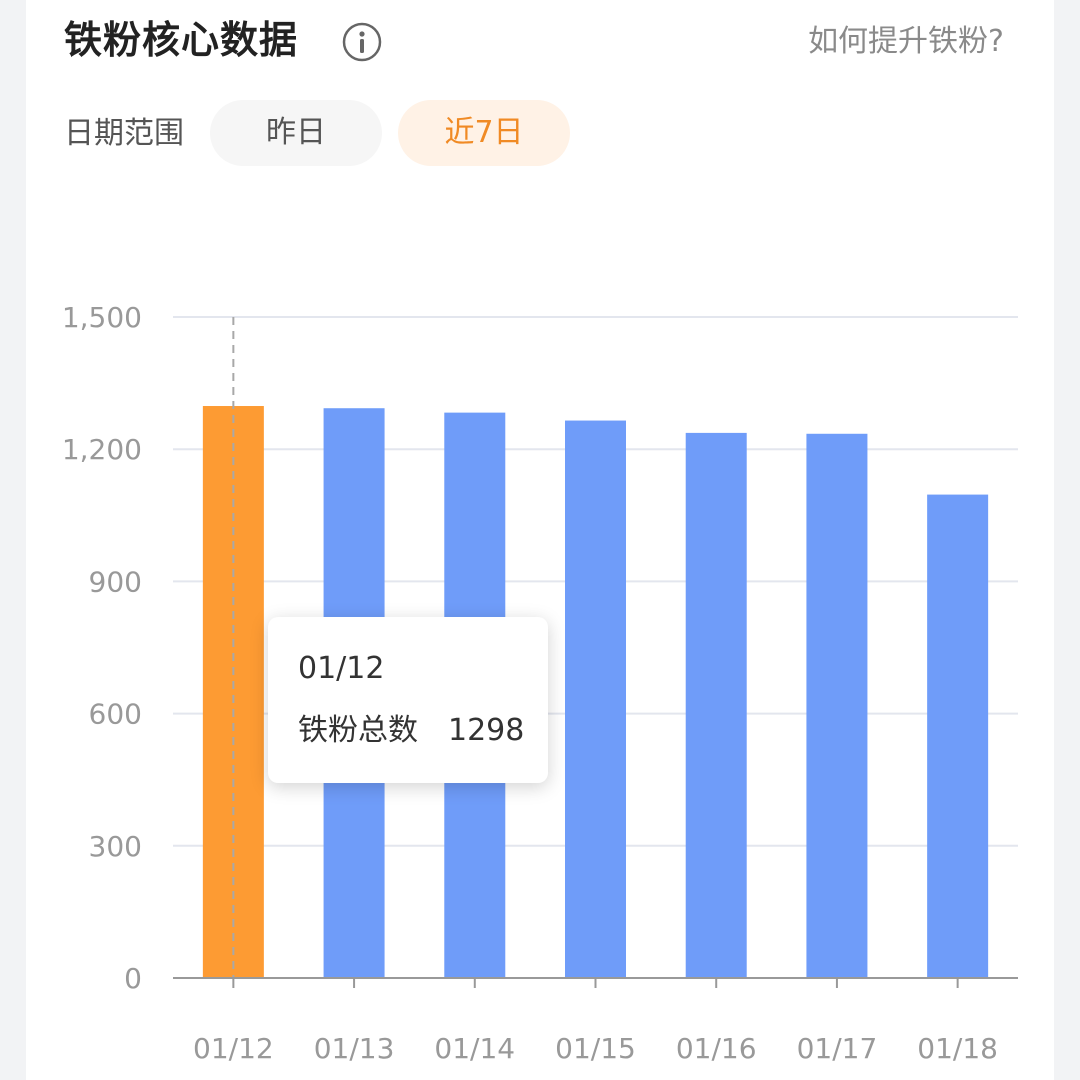  Describe the element at coordinates (957, 1048) in the screenshot. I see `x-tick-label: 01/18` at that location.